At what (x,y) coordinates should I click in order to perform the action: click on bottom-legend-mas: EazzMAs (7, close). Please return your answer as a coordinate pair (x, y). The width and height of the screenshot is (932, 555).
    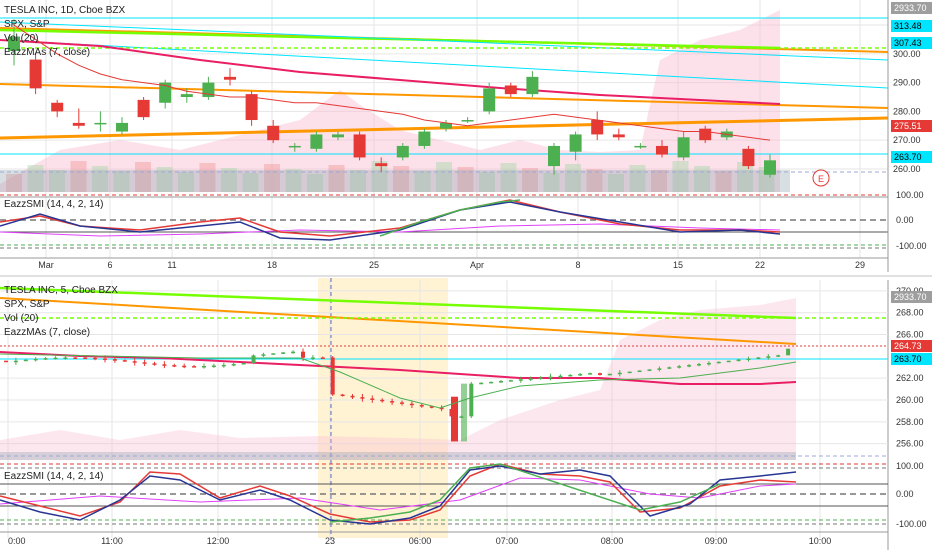
    Looking at the image, I should click on (47, 332).